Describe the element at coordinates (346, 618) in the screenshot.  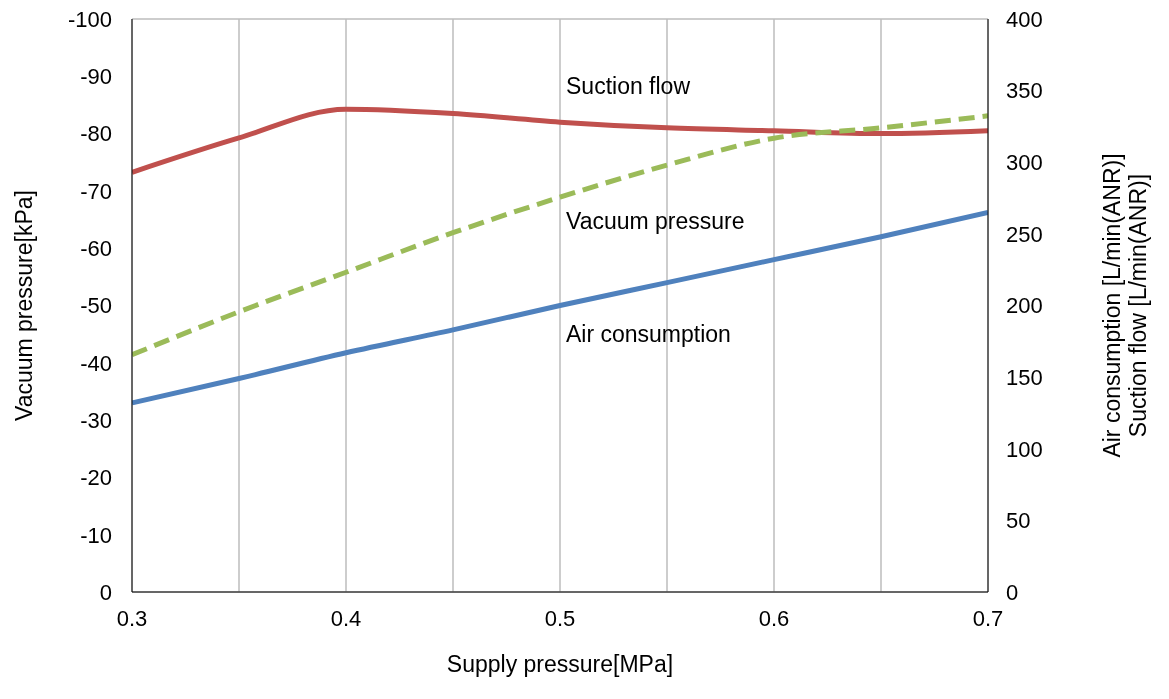
I see `x-tick-label: 0.4` at that location.